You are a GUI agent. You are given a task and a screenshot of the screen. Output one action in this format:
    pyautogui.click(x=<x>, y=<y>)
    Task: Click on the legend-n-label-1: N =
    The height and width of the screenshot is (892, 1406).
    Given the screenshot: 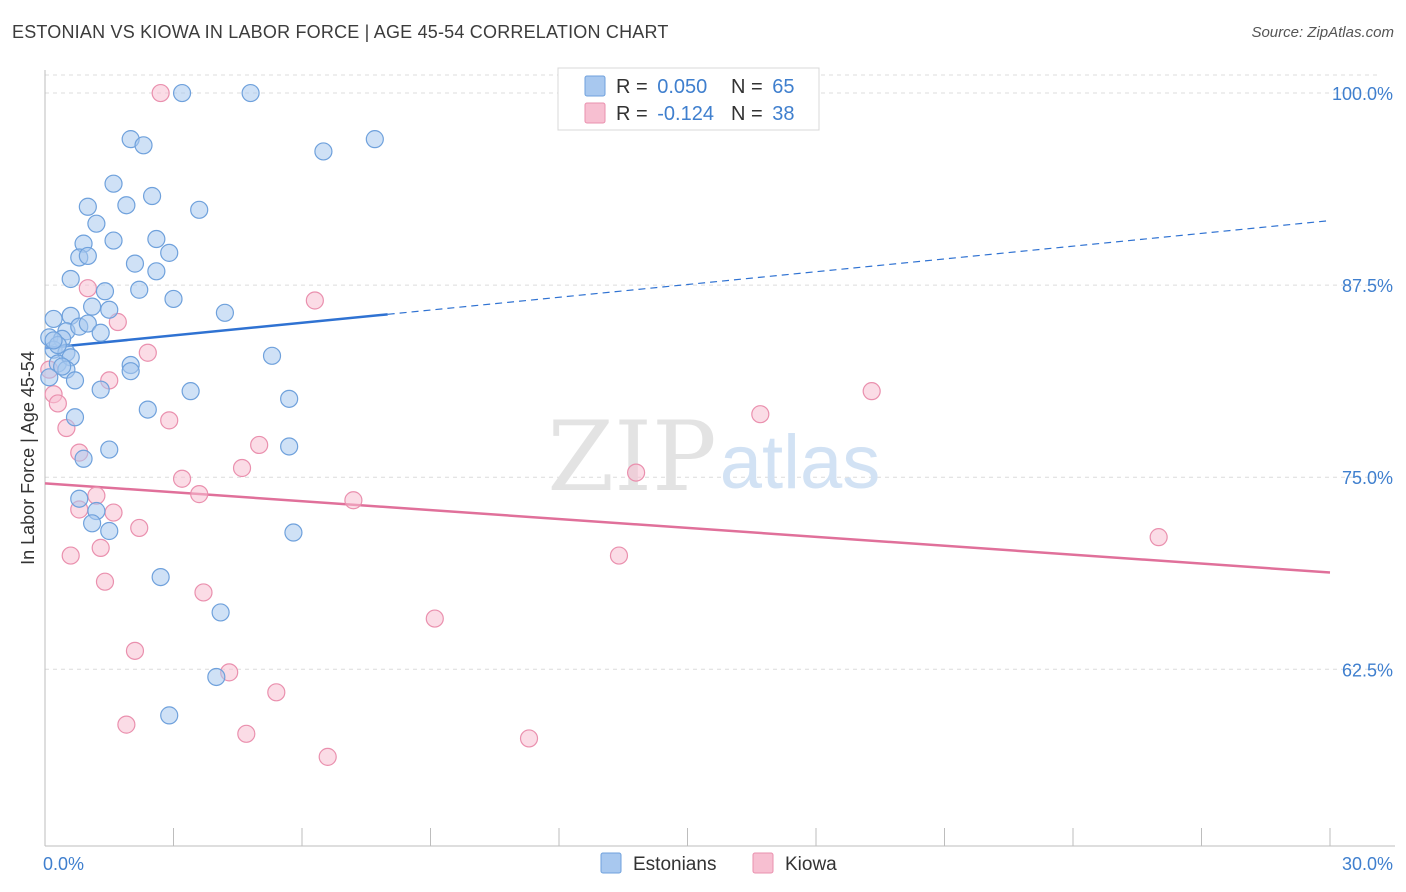 What is the action you would take?
    pyautogui.click(x=749, y=87)
    